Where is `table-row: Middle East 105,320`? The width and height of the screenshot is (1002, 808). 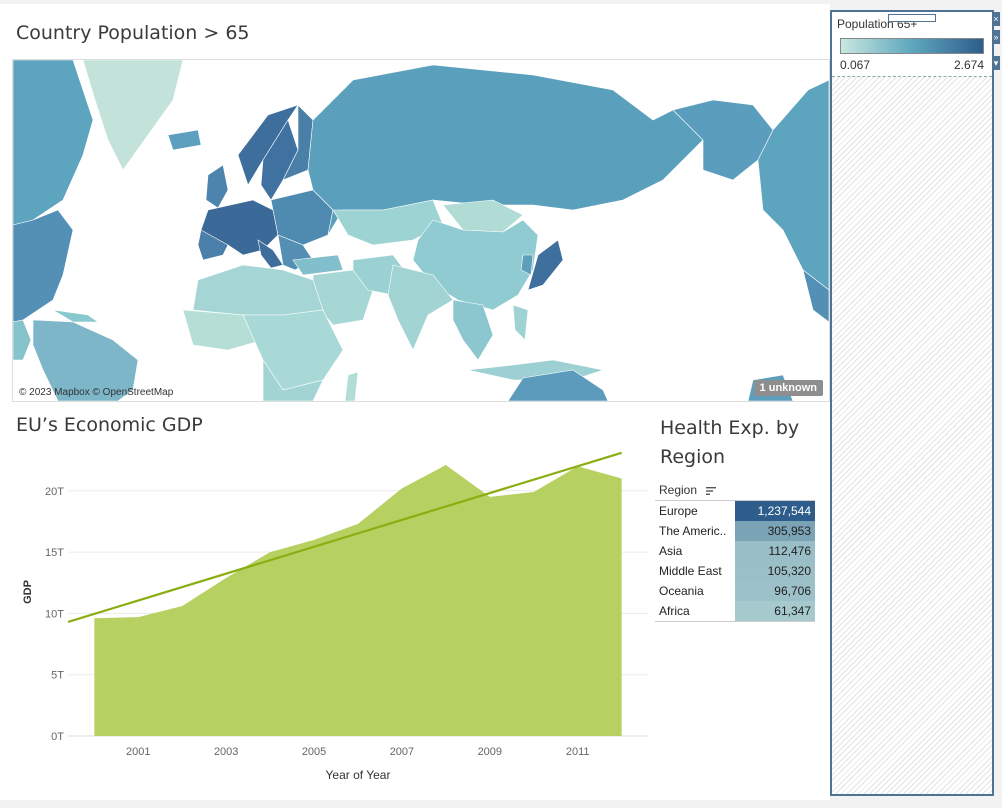 table-row: Middle East 105,320 is located at coordinates (735, 571).